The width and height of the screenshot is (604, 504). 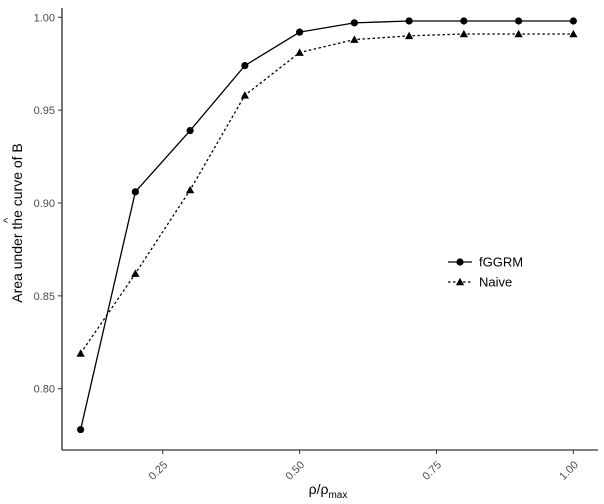 I want to click on legend-label: fGGRM, so click(x=501, y=262).